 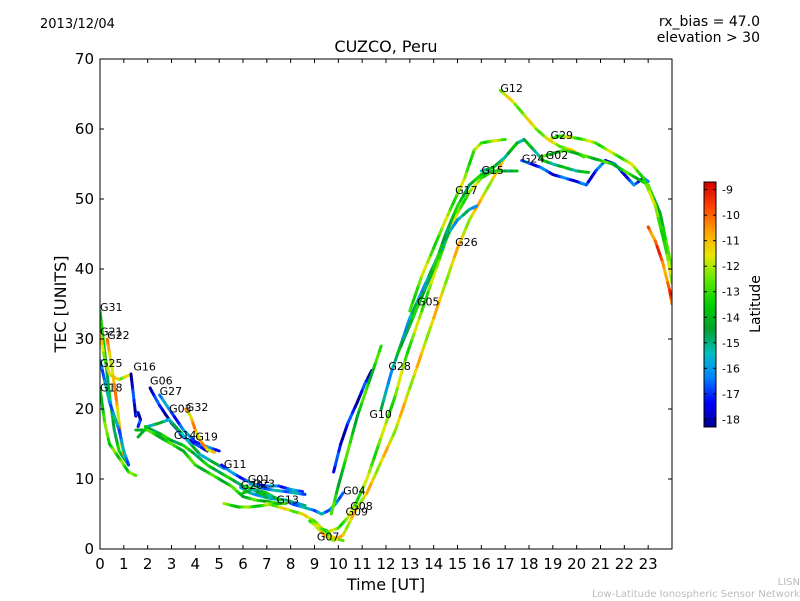 What do you see at coordinates (111, 307) in the screenshot?
I see `satellite-label-g31: G31` at bounding box center [111, 307].